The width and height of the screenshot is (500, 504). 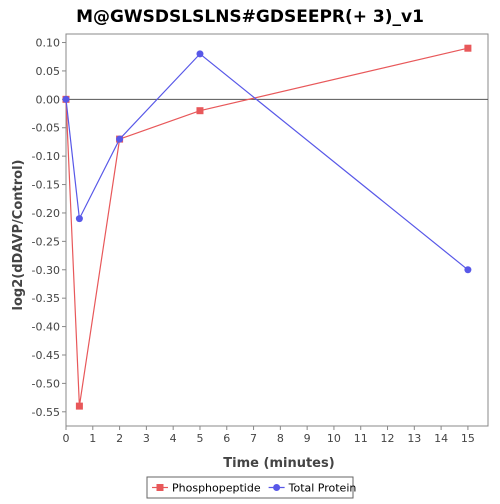 I want to click on x-tick-label: 9, so click(x=307, y=438).